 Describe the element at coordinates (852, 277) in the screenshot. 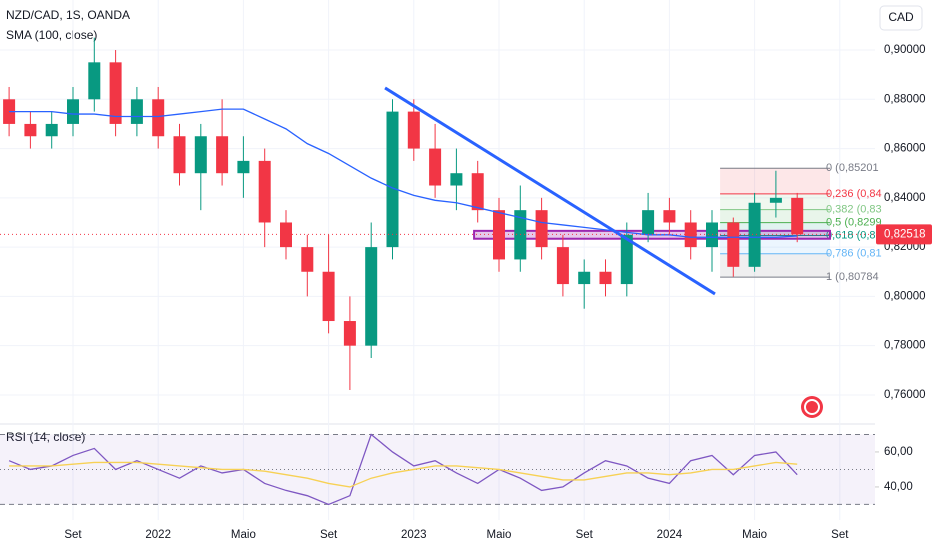

I see `fib-label: 1 (0,80784` at that location.